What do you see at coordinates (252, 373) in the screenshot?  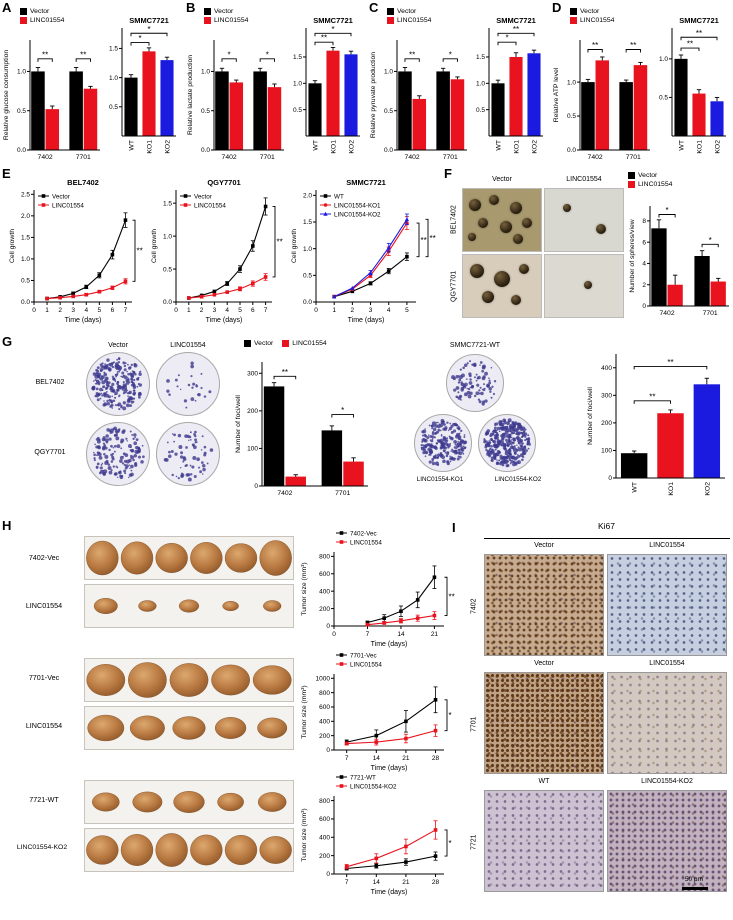 I see `svg-text: 300` at bounding box center [252, 373].